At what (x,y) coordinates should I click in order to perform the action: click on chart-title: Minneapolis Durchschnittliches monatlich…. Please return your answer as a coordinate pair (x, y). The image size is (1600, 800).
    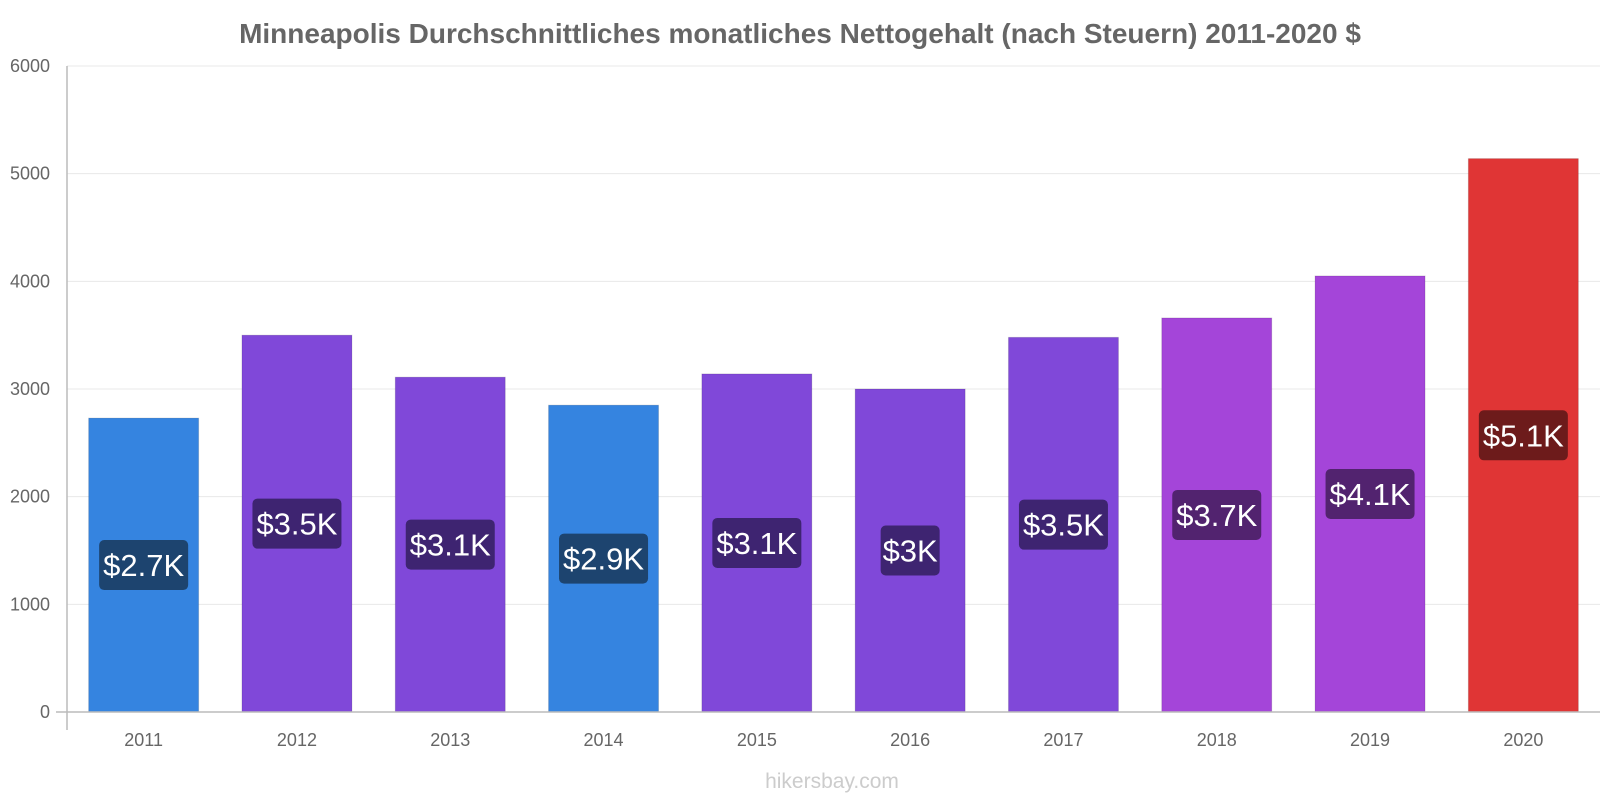
    Looking at the image, I should click on (800, 33).